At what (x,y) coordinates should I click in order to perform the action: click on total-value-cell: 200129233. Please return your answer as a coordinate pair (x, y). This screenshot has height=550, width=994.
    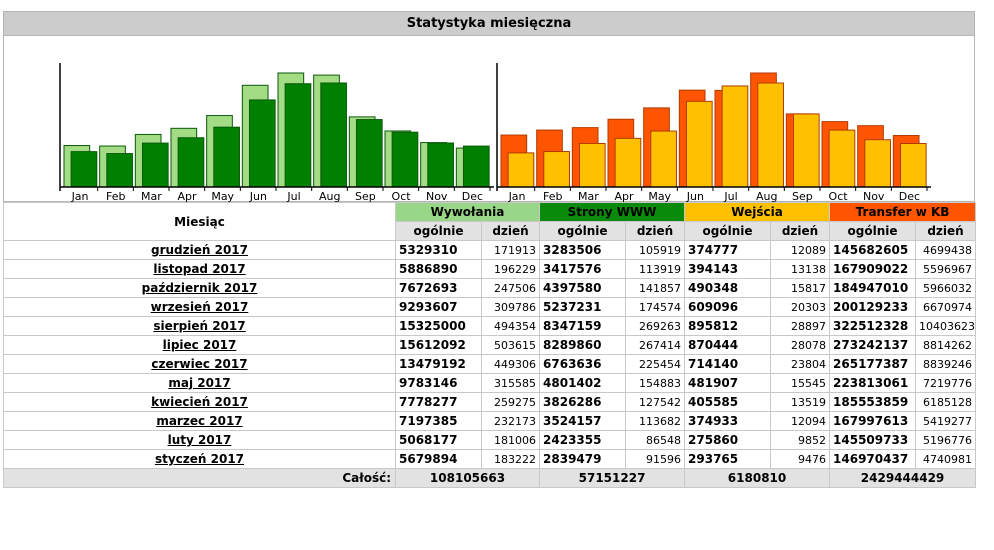
    Looking at the image, I should click on (873, 307).